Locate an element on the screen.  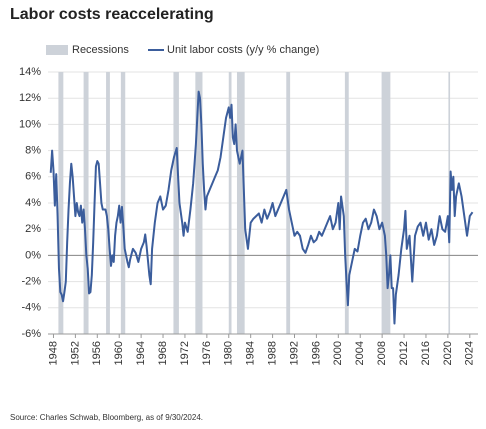
y-tick-label: 4% is located at coordinates (33, 203).